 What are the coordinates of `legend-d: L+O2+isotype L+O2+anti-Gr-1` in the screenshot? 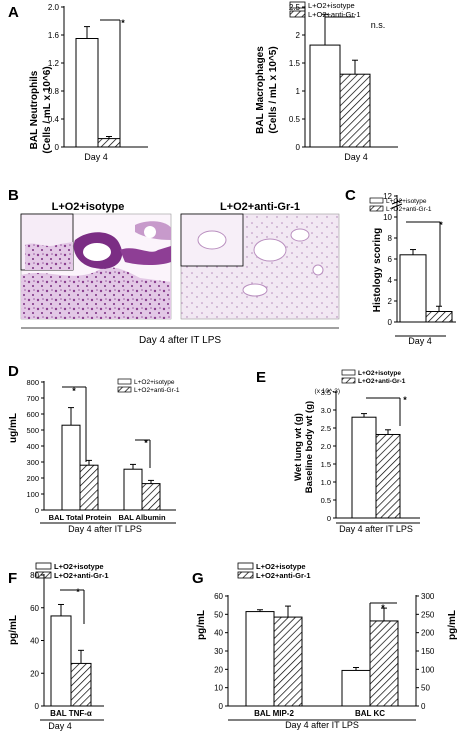 It's located at (148, 386).